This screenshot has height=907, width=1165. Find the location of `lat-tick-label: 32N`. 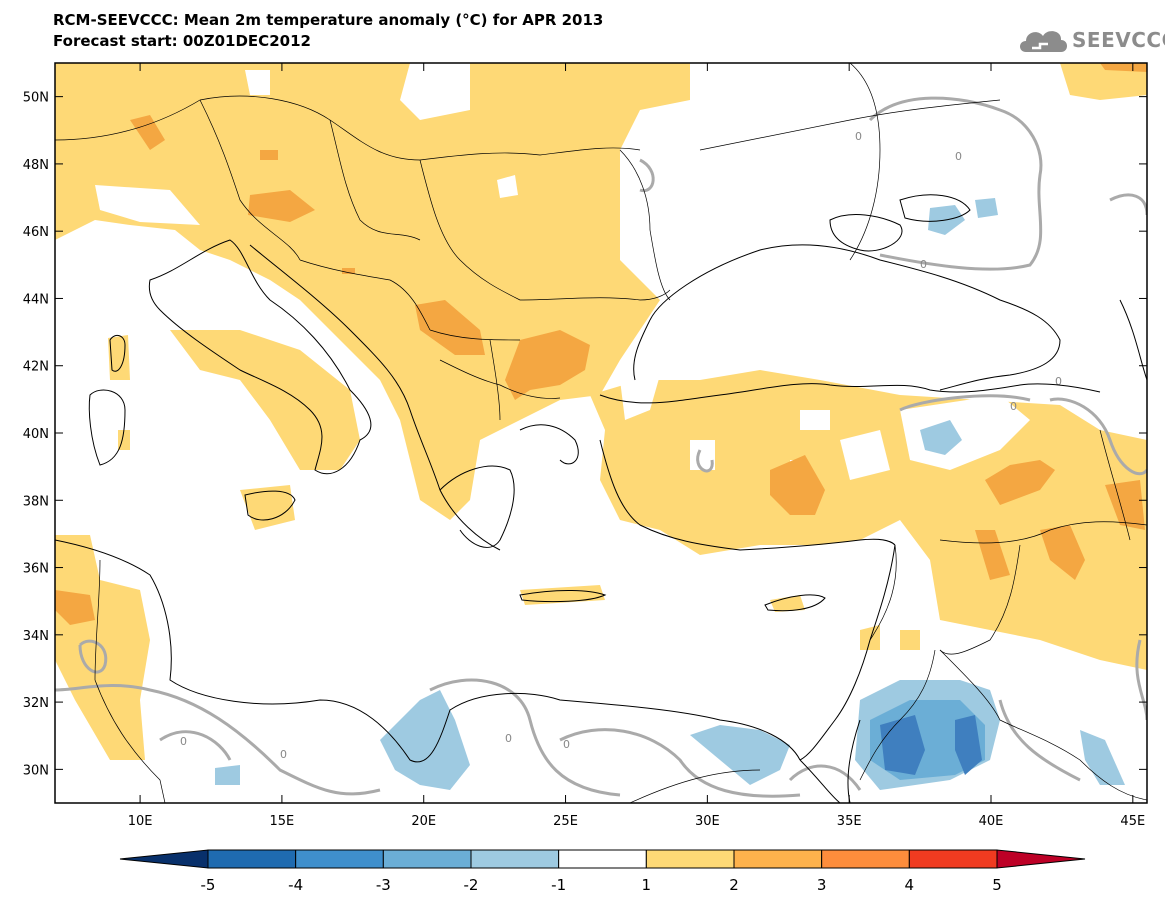

lat-tick-label: 32N is located at coordinates (36, 703).